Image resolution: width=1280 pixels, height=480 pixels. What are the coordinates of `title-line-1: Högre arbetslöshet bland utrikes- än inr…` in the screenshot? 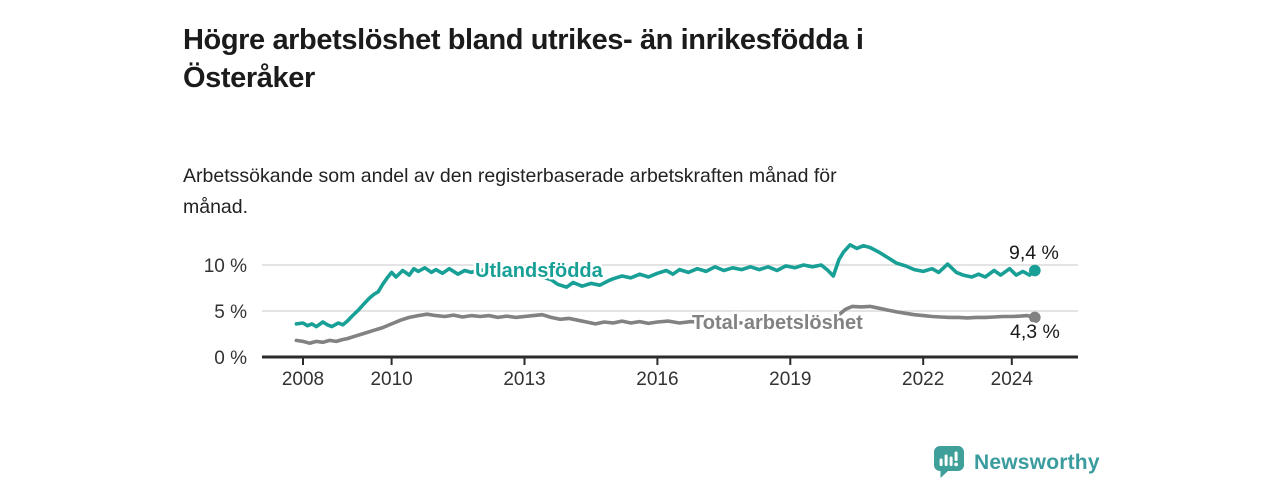 It's located at (523, 40).